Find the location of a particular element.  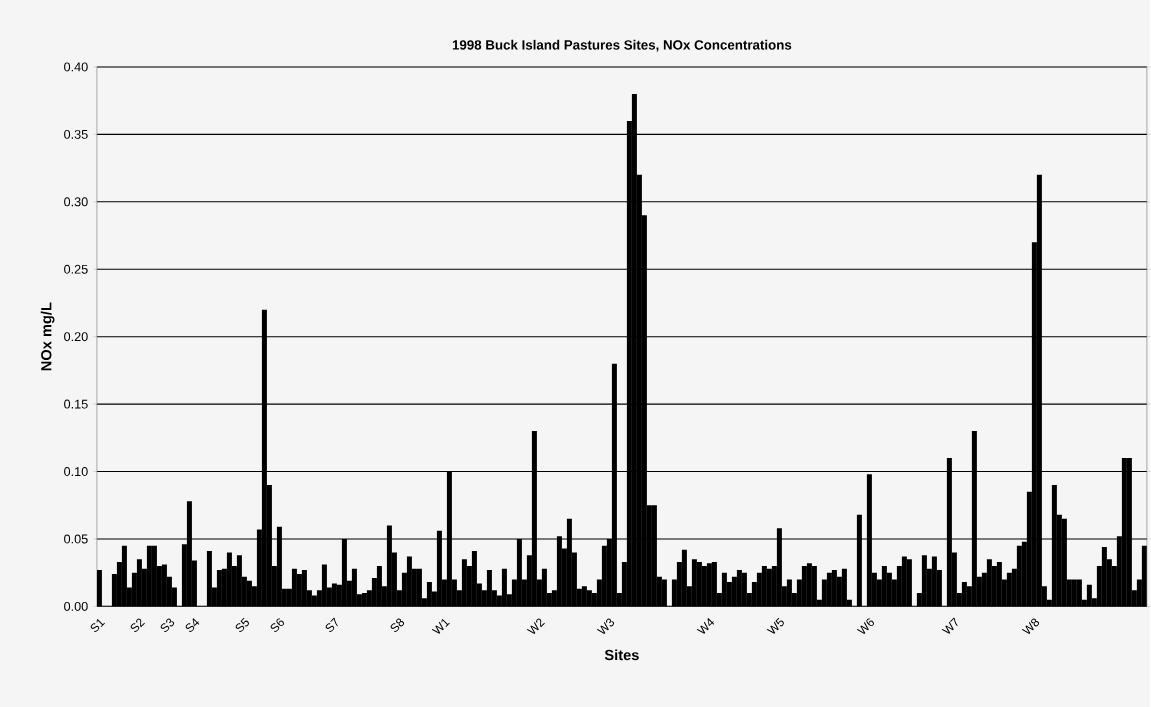

x-tick-label: W1 is located at coordinates (440, 626).